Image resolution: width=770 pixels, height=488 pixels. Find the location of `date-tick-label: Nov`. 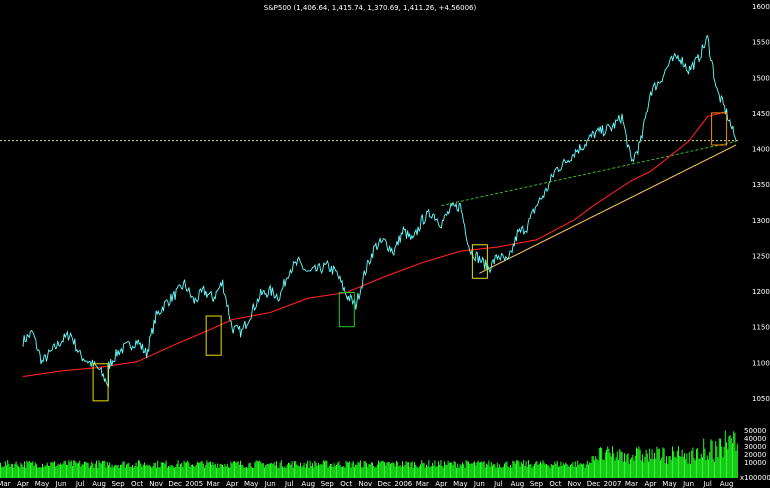

date-tick-label: Nov is located at coordinates (575, 484).